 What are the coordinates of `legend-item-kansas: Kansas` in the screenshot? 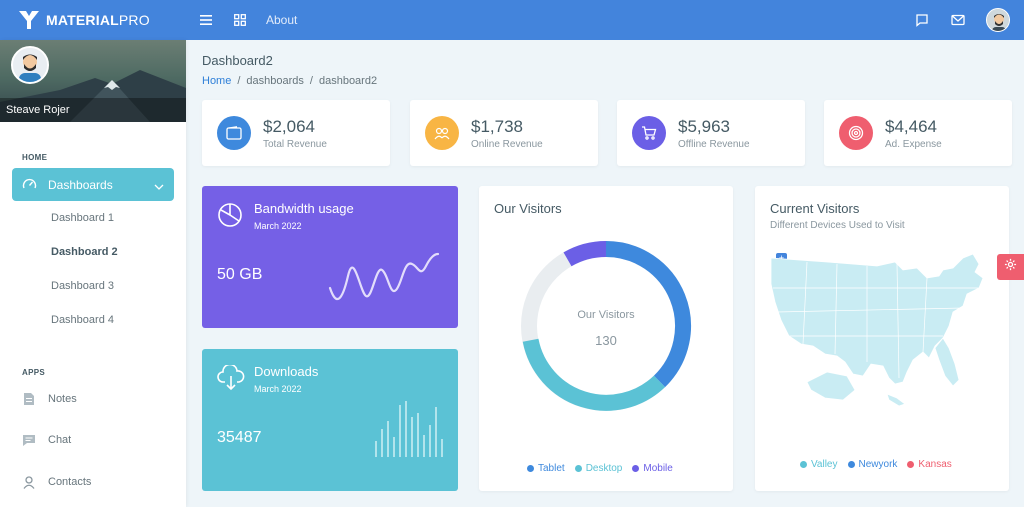 It's located at (929, 464).